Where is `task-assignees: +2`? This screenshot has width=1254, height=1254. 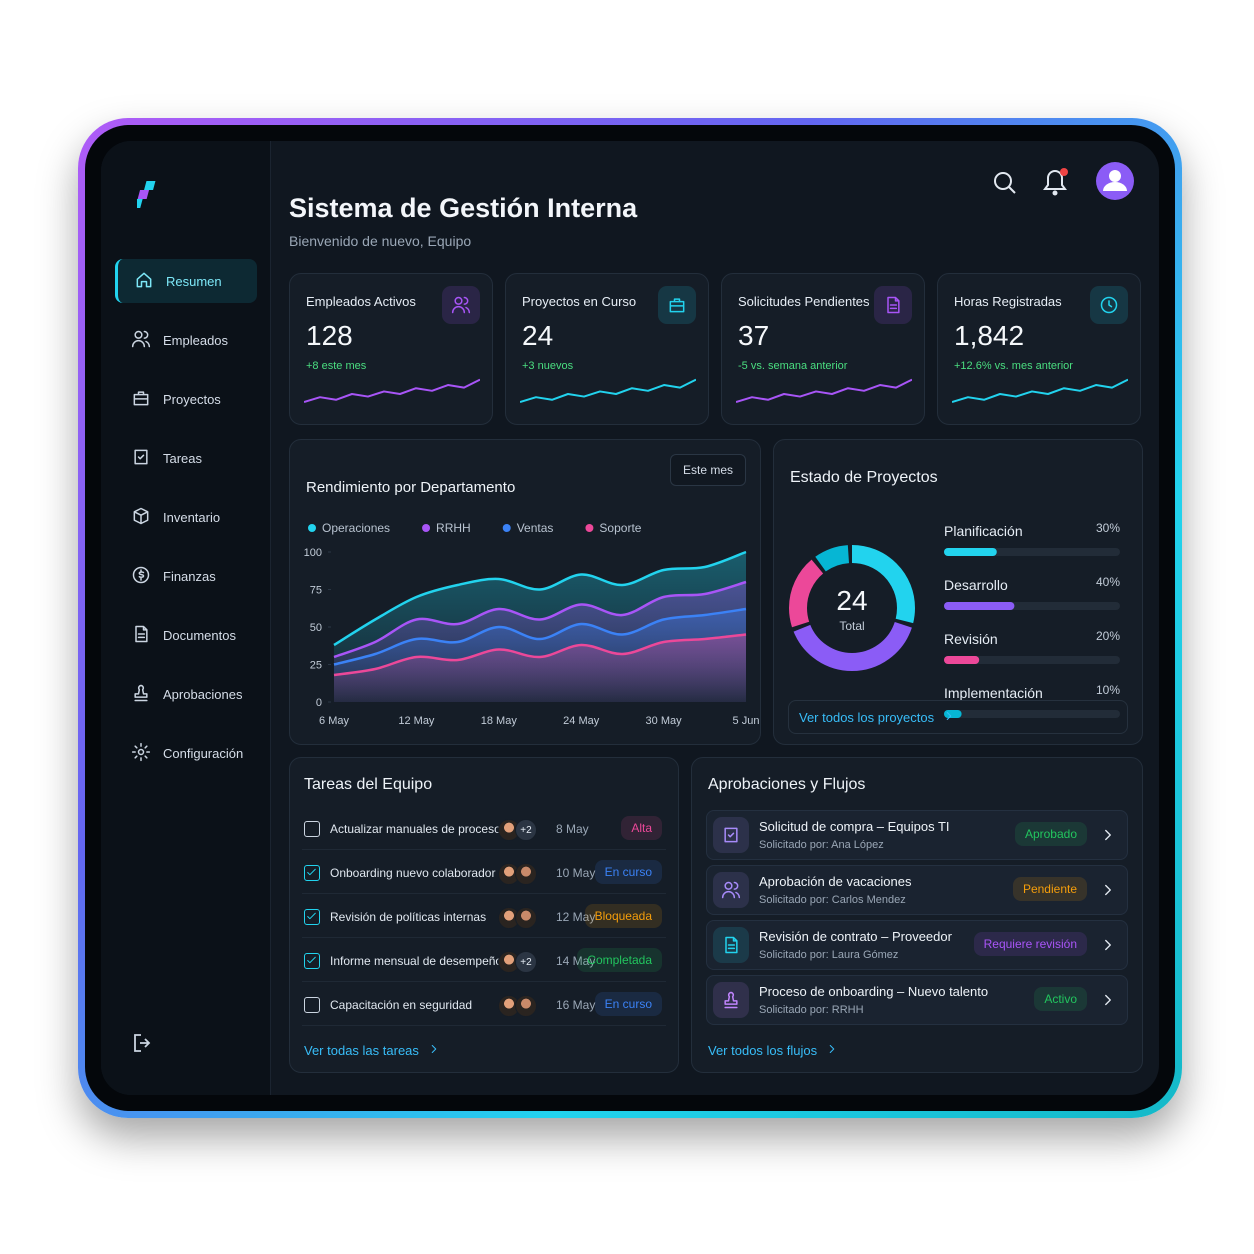
task-assignees: +2 is located at coordinates (517, 962).